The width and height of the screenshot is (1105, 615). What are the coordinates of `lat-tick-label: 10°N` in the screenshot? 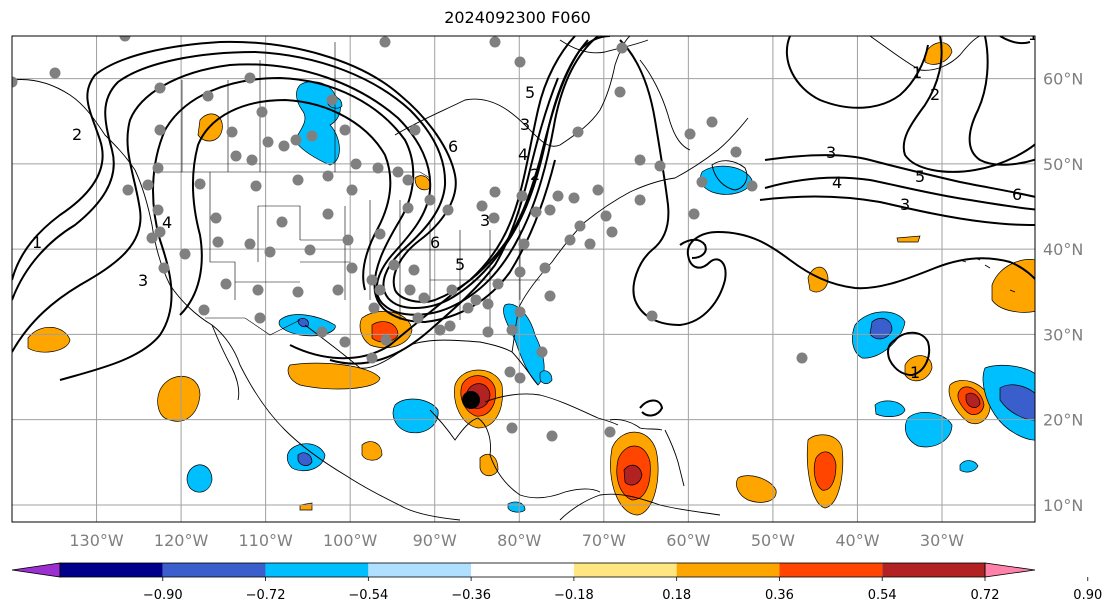 It's located at (1063, 505).